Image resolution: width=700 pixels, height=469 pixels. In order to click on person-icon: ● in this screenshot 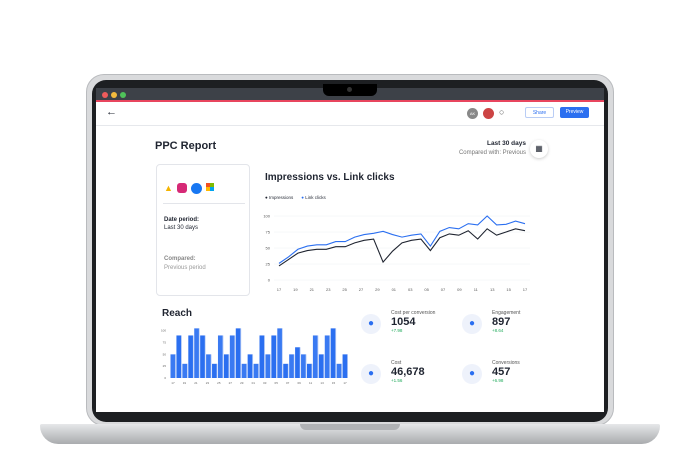, I will do `click(472, 374)`.